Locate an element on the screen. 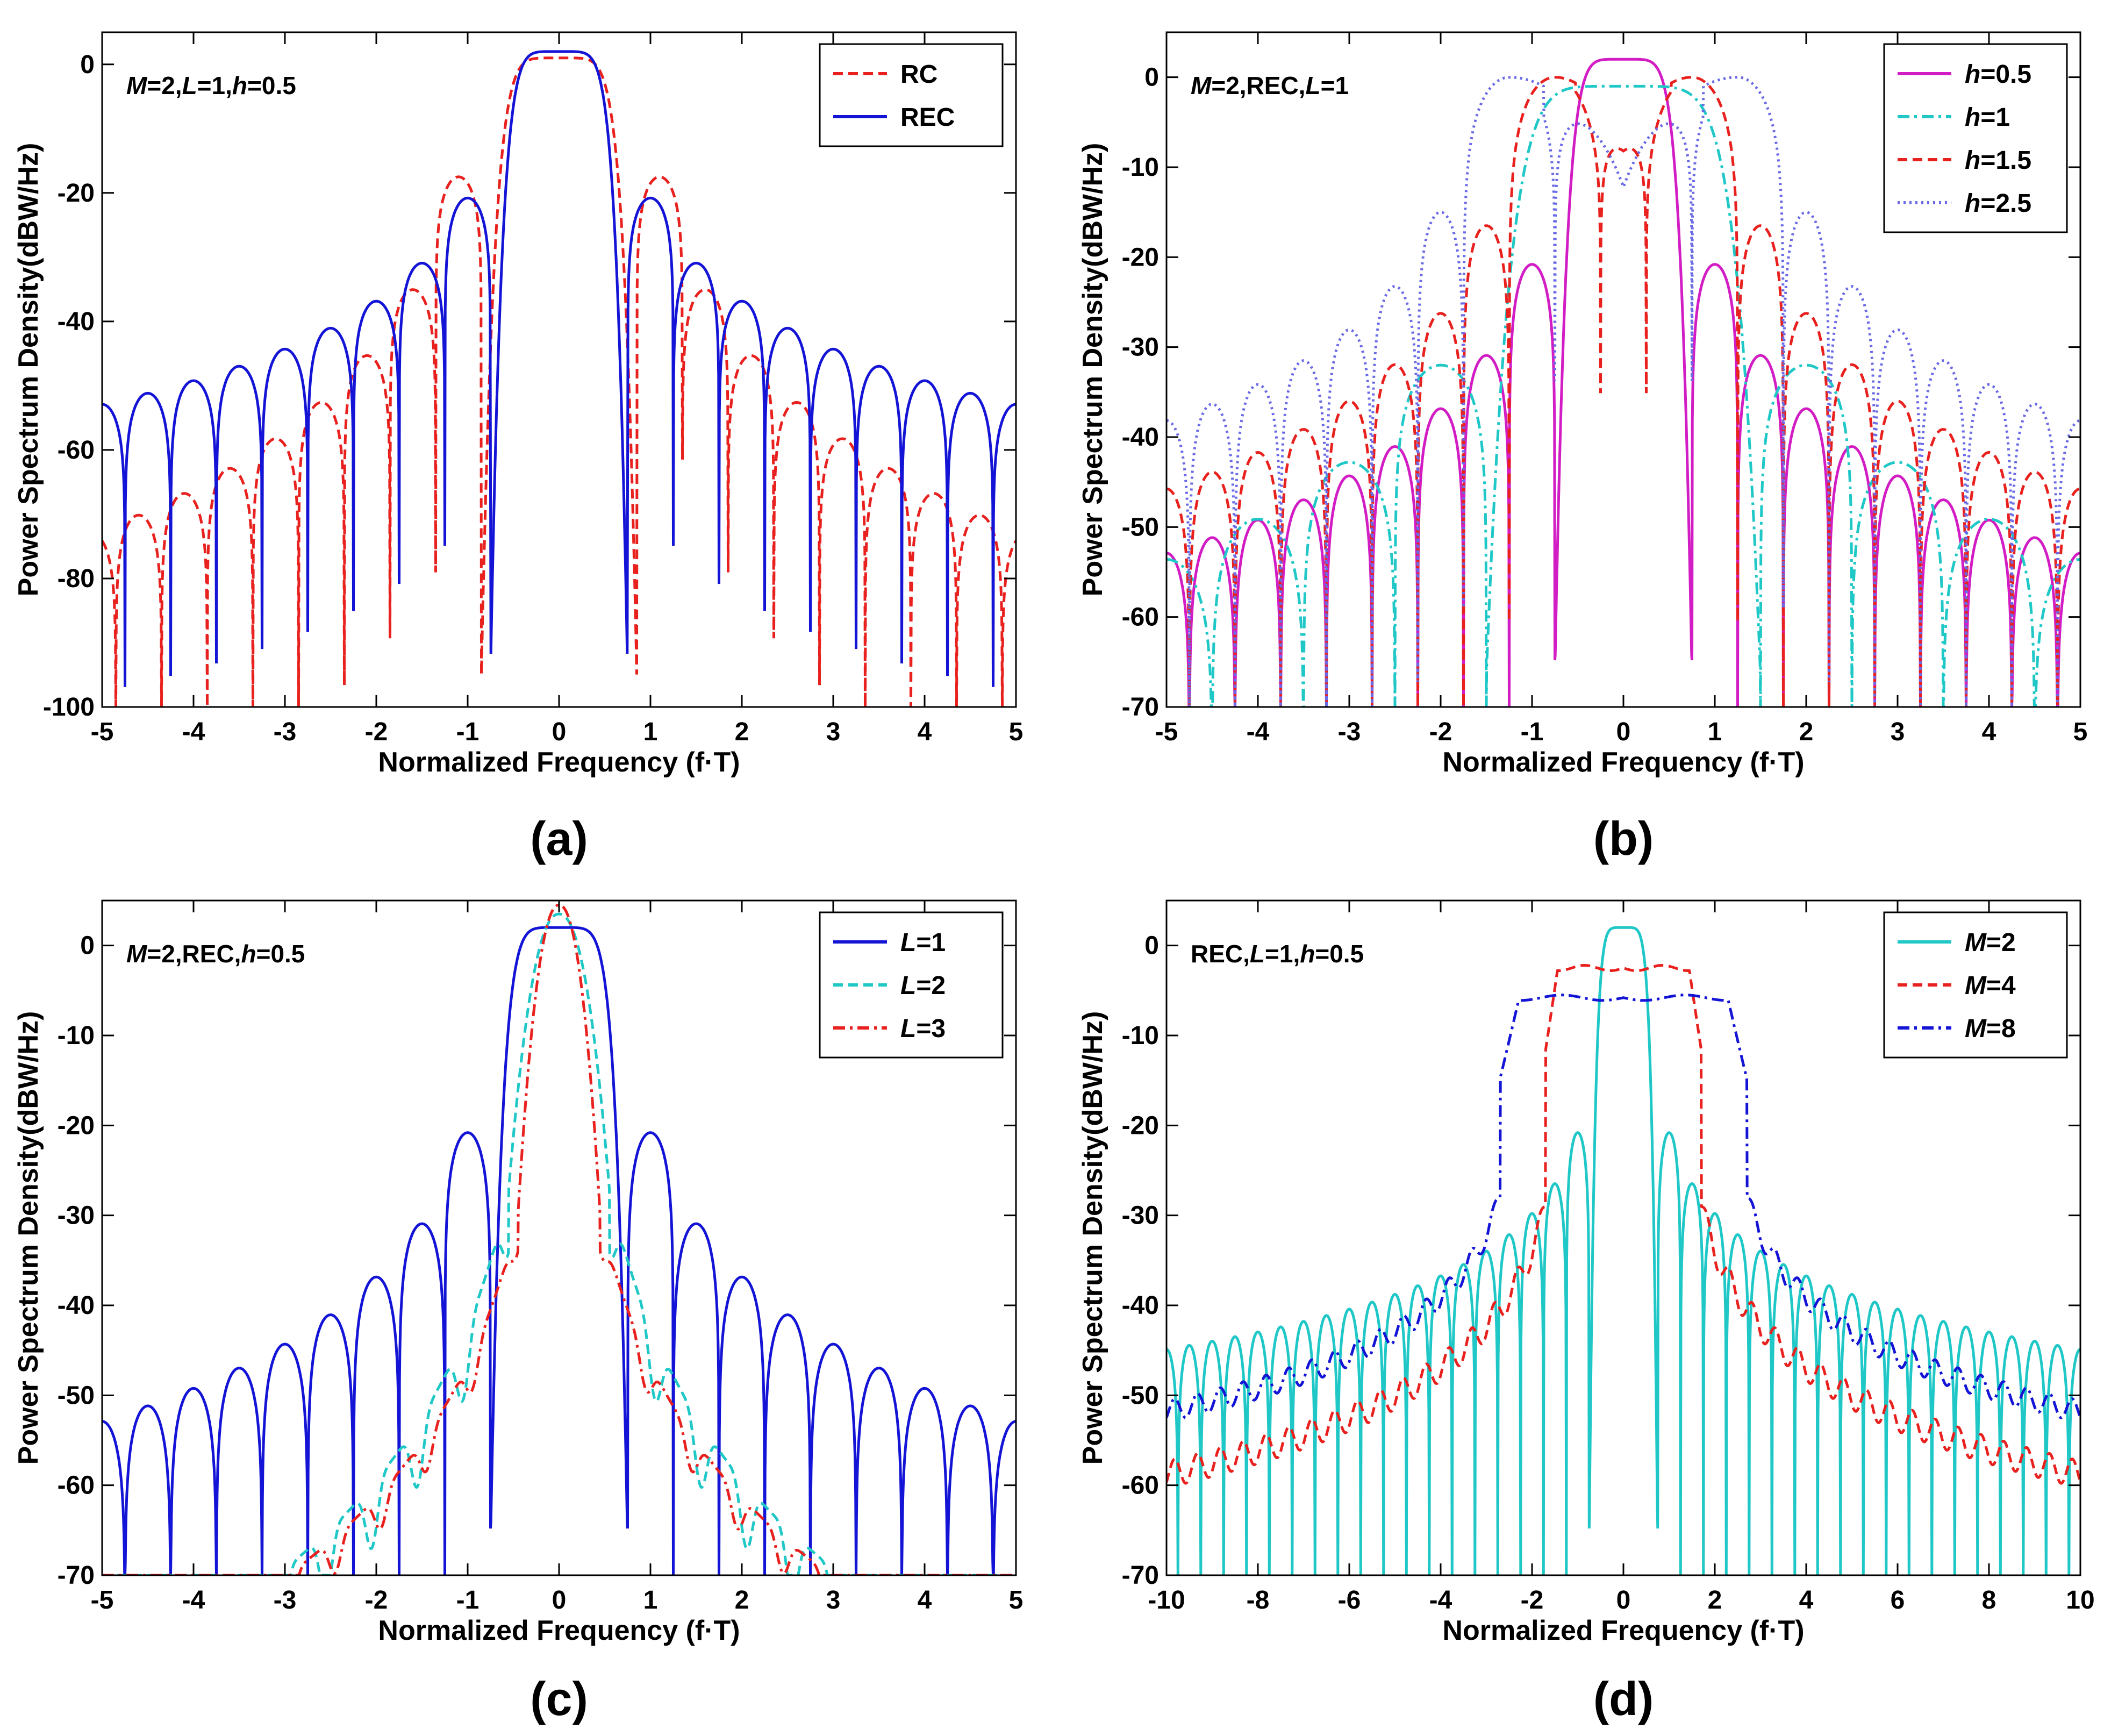  y-tick-label: -100 is located at coordinates (69, 707).